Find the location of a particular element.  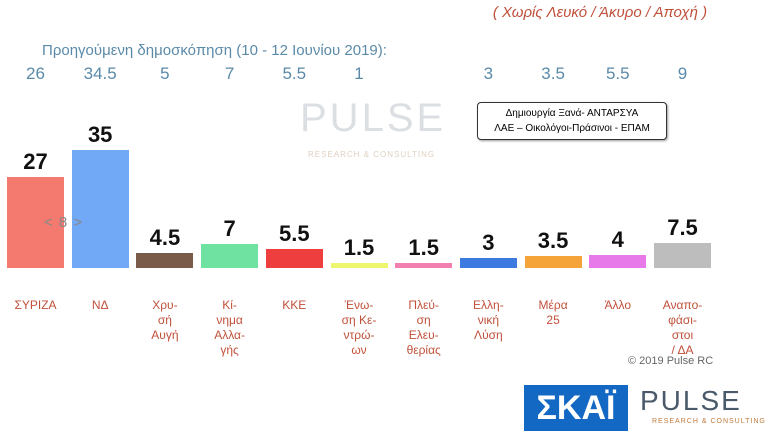

skai-logo: ΣΚΑΪ is located at coordinates (576, 408).